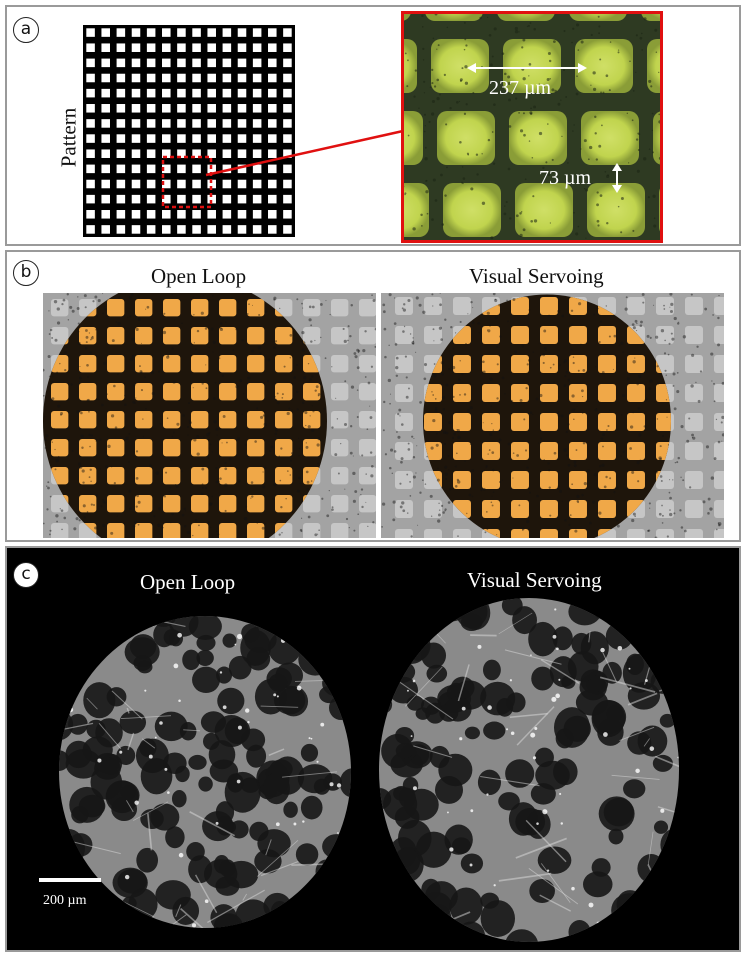 The image size is (747, 958). I want to click on visual-servoing-exposure-image, so click(552, 415).